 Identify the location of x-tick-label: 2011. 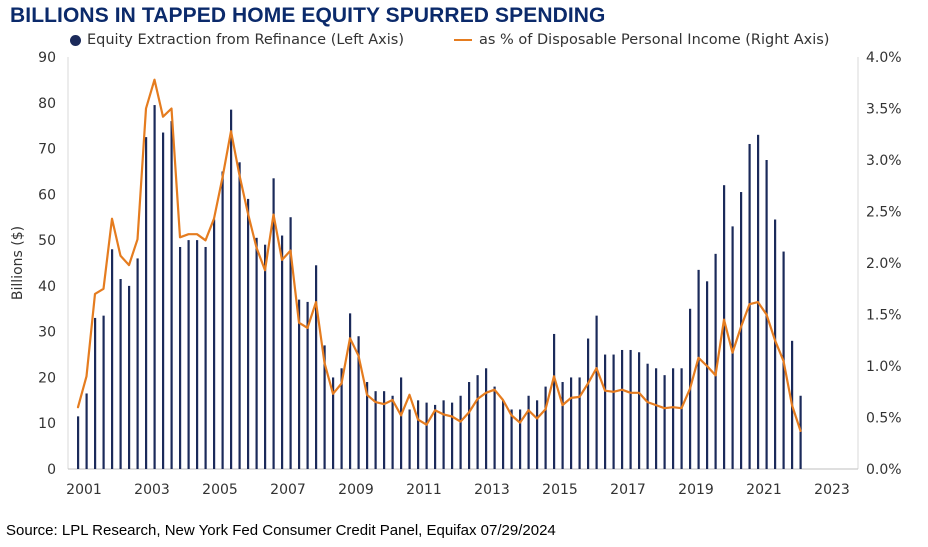
(424, 490).